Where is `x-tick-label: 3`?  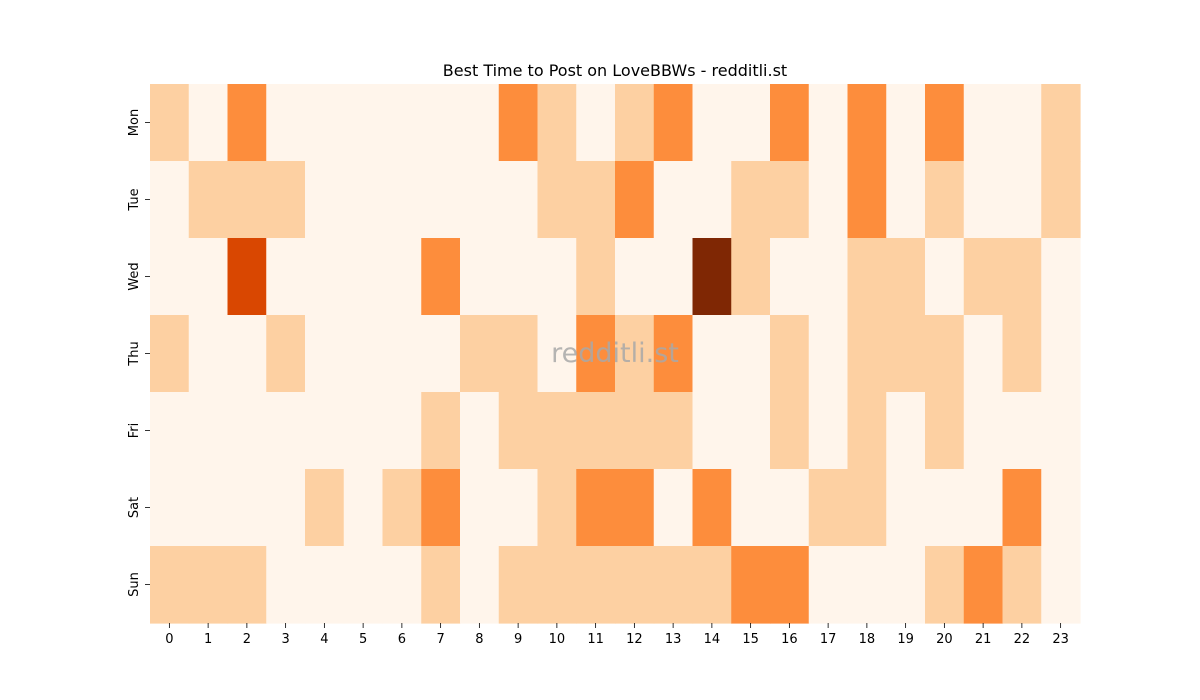
x-tick-label: 3 is located at coordinates (285, 639).